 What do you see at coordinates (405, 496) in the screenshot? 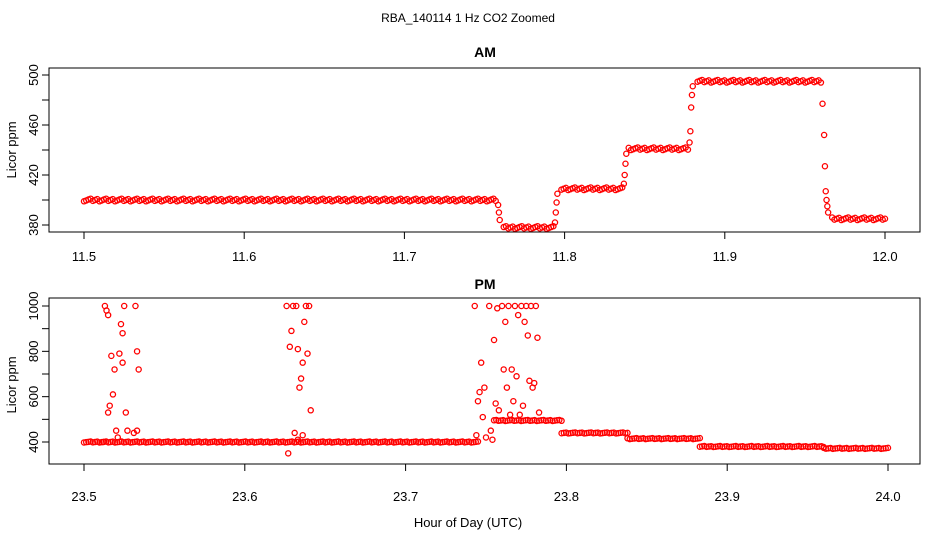
I see `pm-x-tick-label: 23.7` at bounding box center [405, 496].